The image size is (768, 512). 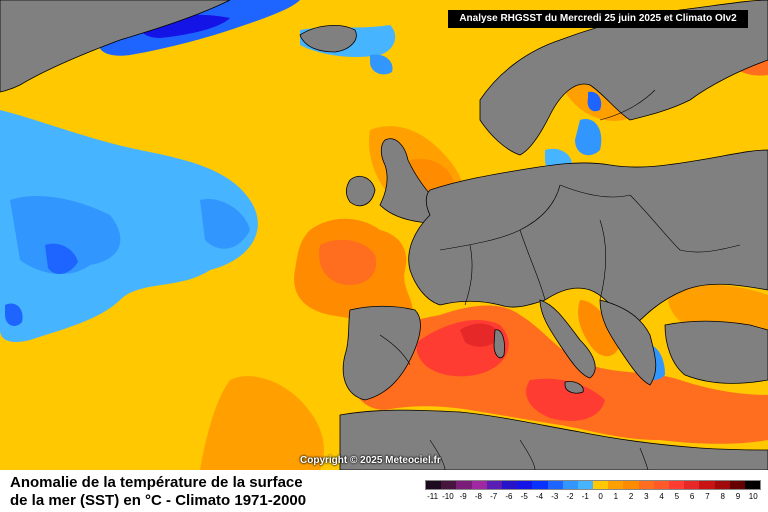 I want to click on legend-tick-label: -1, so click(x=585, y=496).